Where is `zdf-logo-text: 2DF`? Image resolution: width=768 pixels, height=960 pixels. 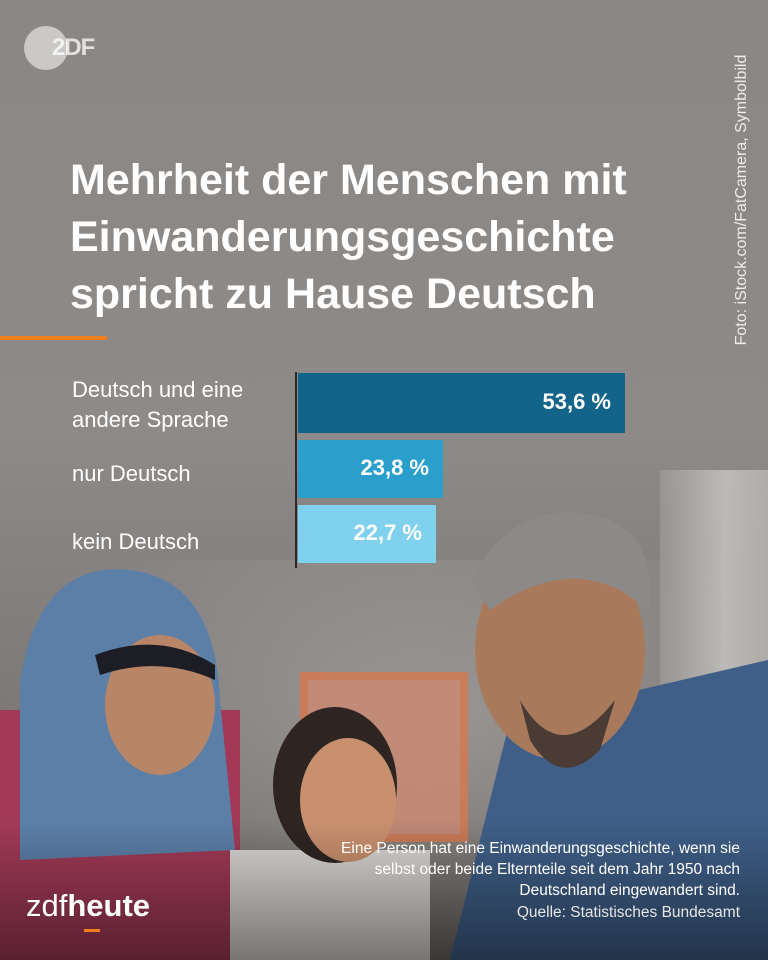 zdf-logo-text: 2DF is located at coordinates (73, 47).